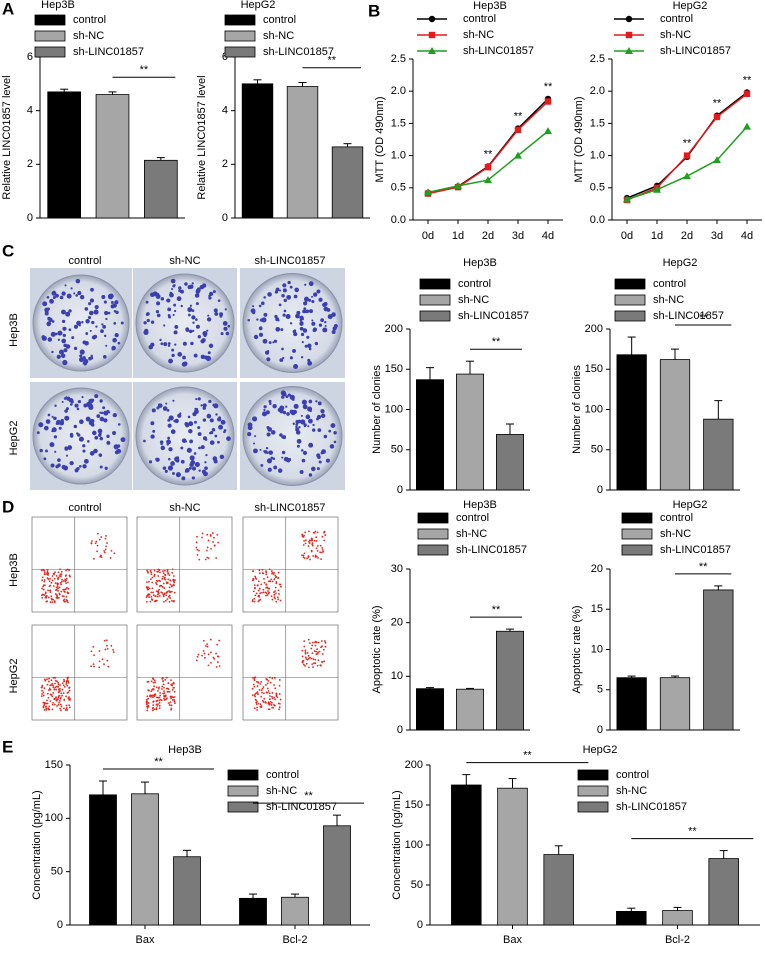 The image size is (765, 974). Describe the element at coordinates (397, 676) in the screenshot. I see `y-tick-label: 10` at that location.